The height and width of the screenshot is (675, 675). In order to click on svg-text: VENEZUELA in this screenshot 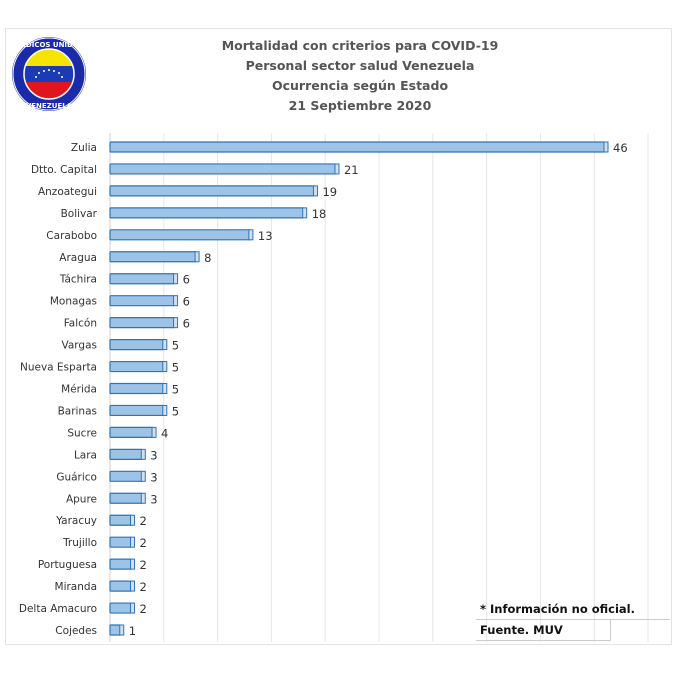, I will do `click(49, 106)`.